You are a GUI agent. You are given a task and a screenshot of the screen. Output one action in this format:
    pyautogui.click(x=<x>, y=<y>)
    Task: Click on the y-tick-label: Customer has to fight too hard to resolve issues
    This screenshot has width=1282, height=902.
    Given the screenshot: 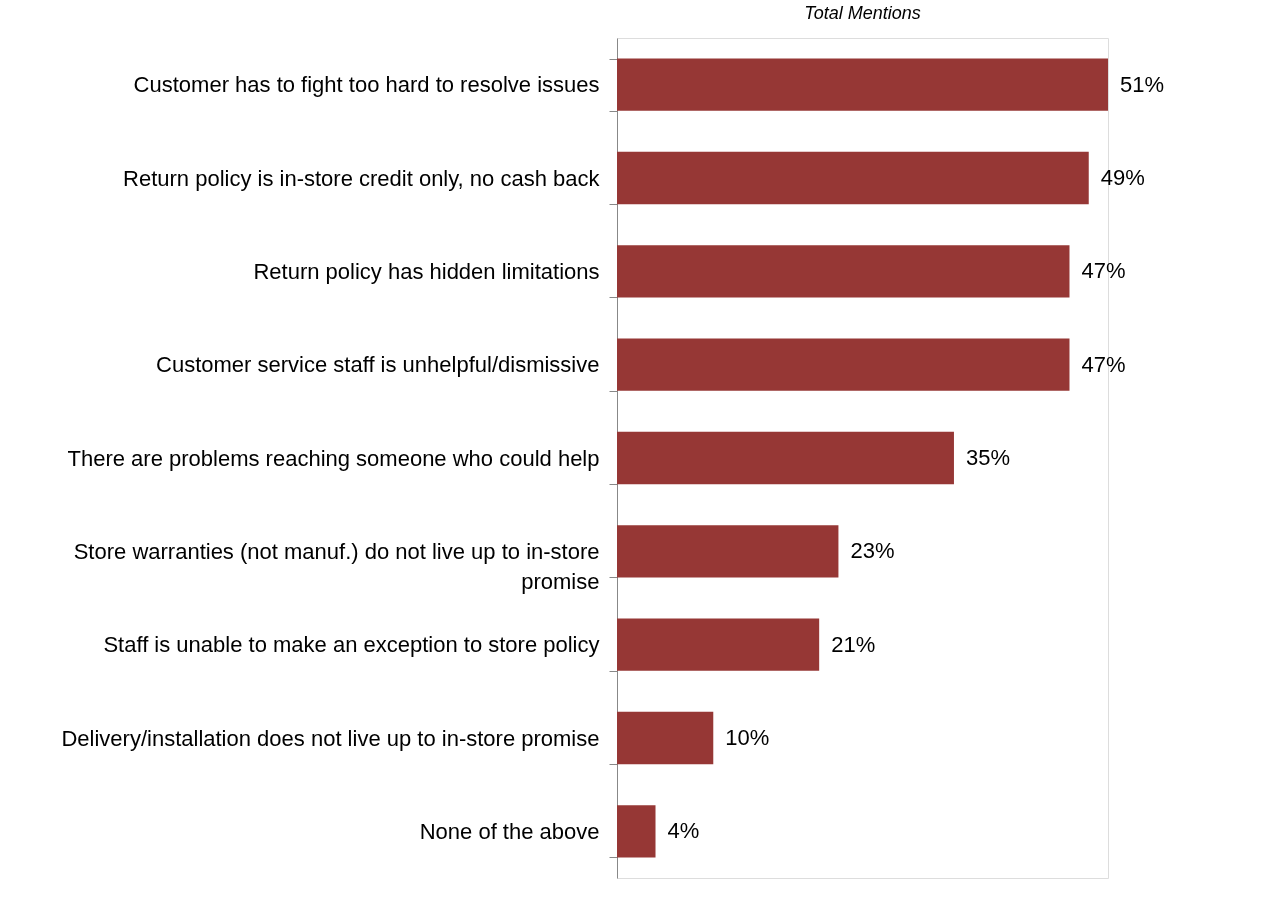 What is the action you would take?
    pyautogui.click(x=366, y=85)
    